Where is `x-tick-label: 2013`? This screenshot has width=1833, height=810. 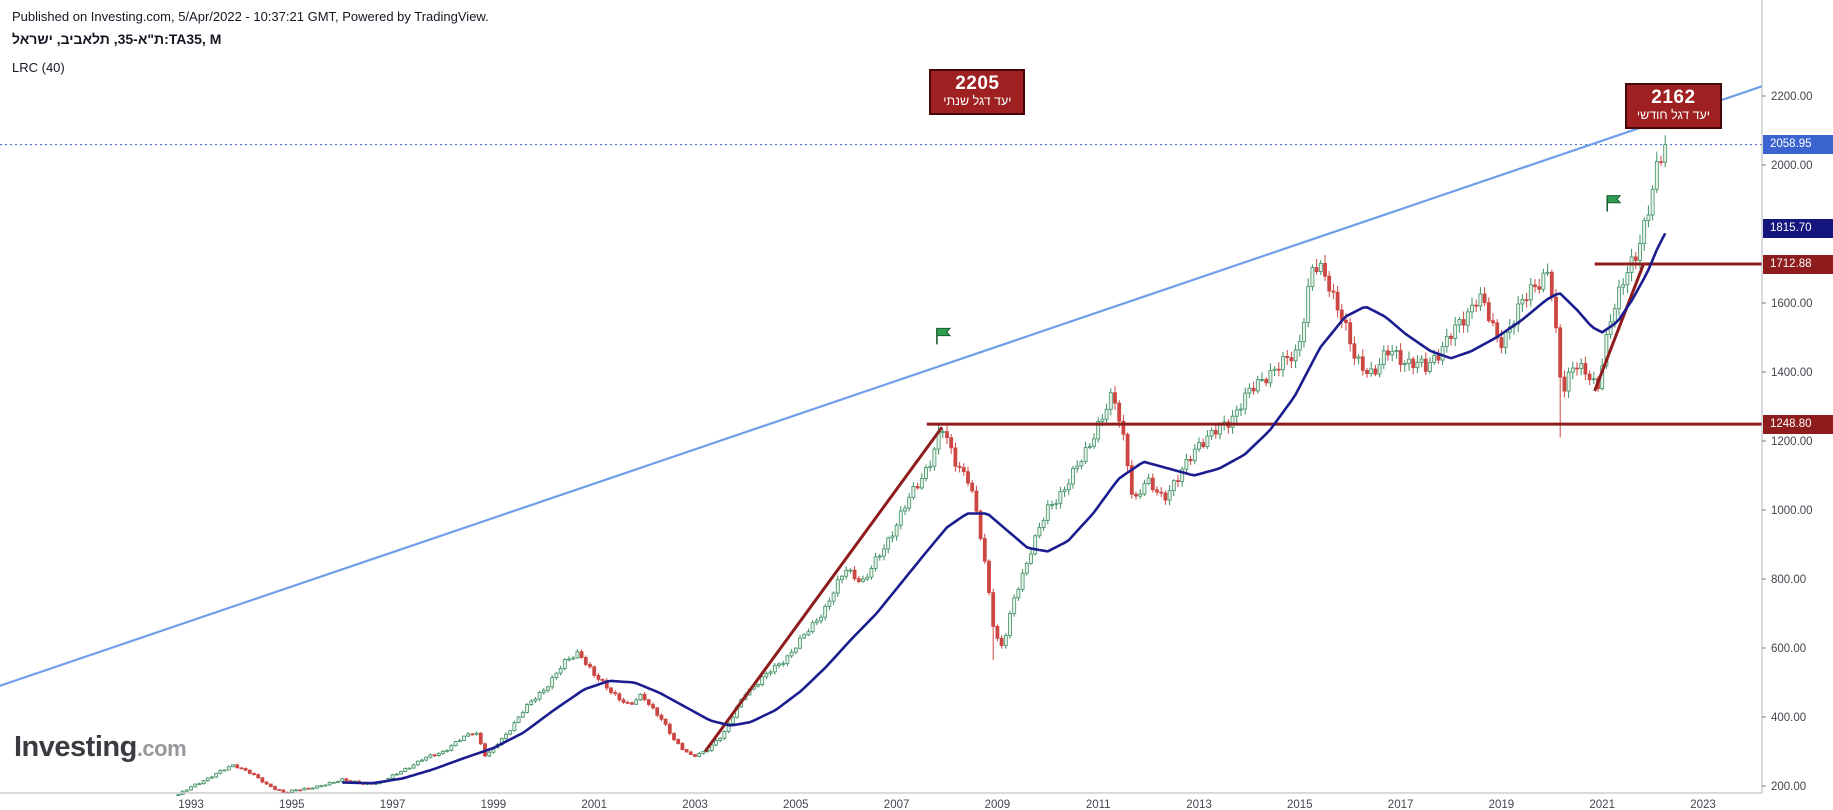 x-tick-label: 2013 is located at coordinates (1199, 804).